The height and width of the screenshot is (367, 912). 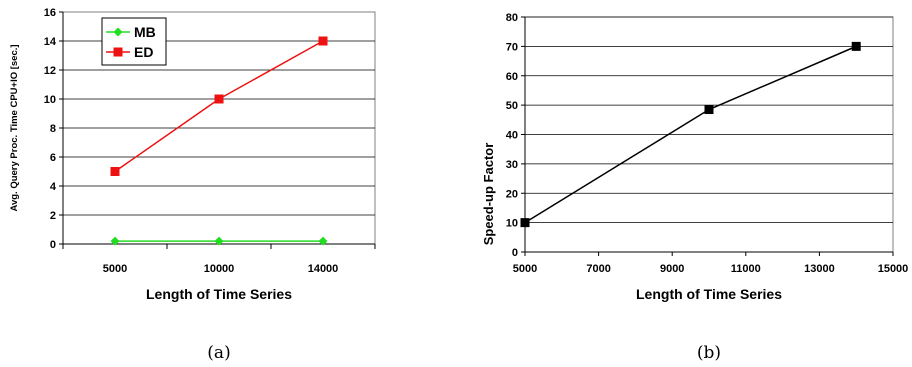 I want to click on legend-ed-label: ED, so click(x=143, y=52).